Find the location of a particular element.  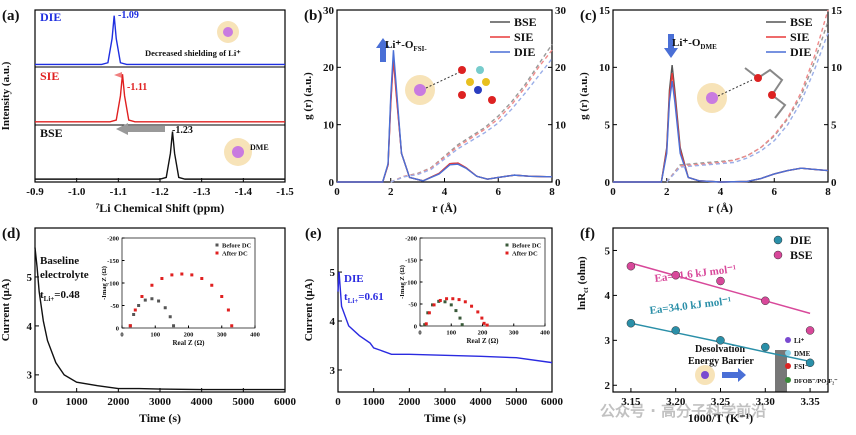

x-tick-label: 6 is located at coordinates (775, 192).